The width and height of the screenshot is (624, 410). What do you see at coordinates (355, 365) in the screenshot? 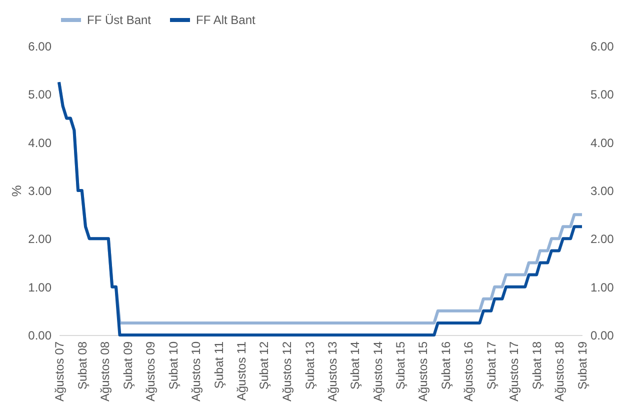
I see `x-tick-label: Şubat 14` at bounding box center [355, 365].